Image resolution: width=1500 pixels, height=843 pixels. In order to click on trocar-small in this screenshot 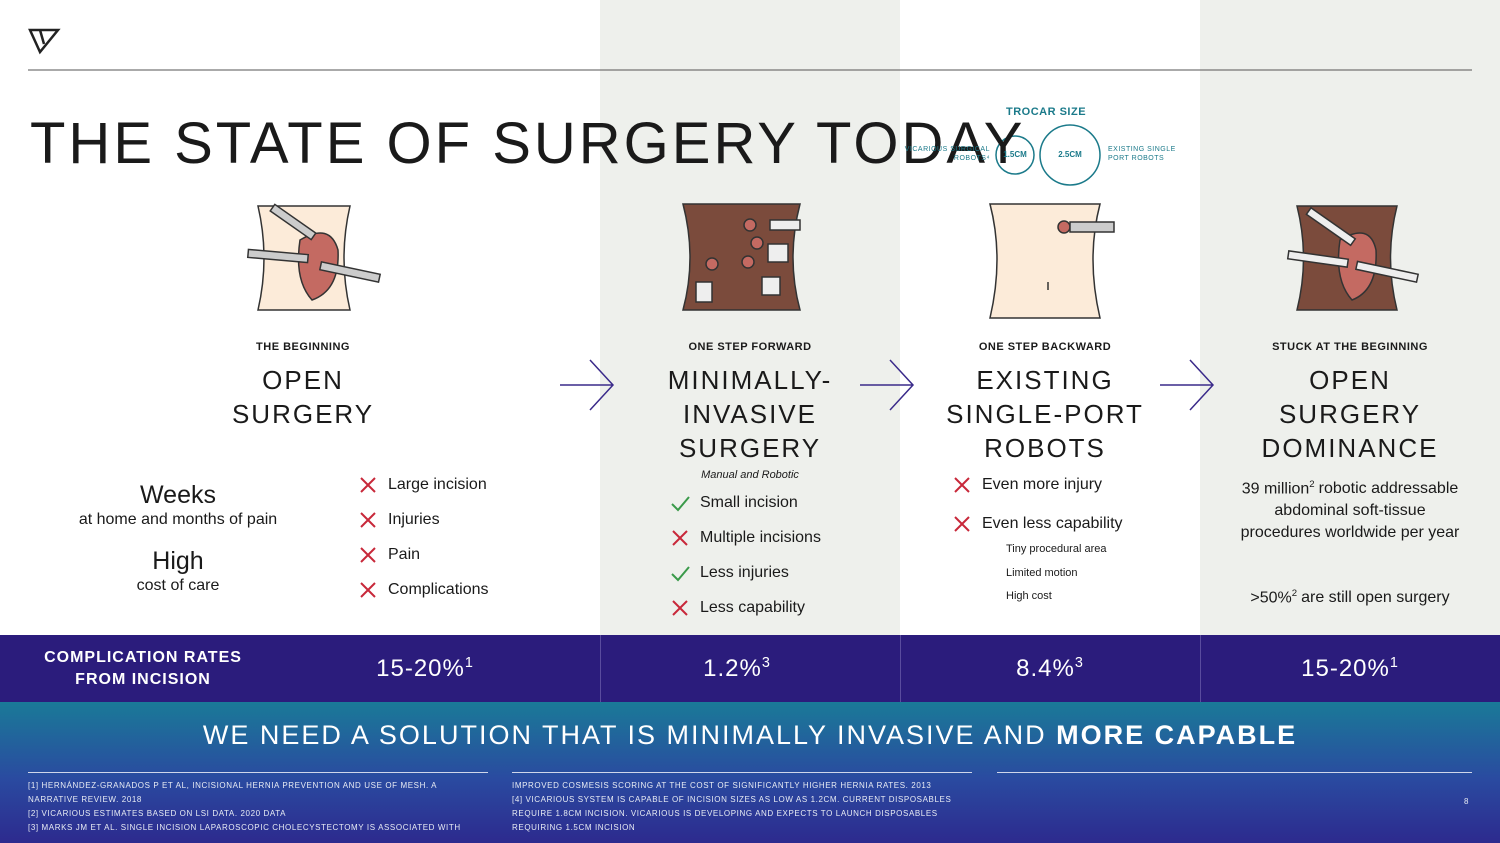, I will do `click(1015, 155)`.